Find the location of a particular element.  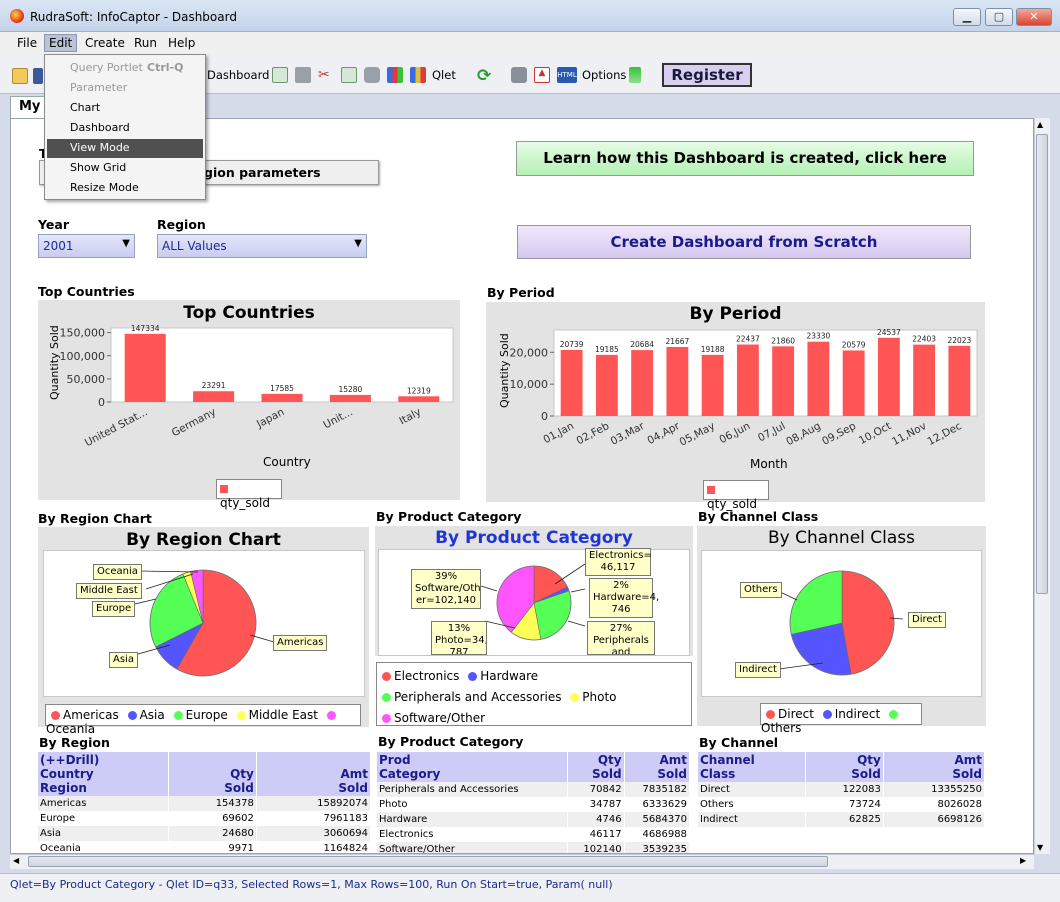

legend-label: Oceania is located at coordinates (71, 729).